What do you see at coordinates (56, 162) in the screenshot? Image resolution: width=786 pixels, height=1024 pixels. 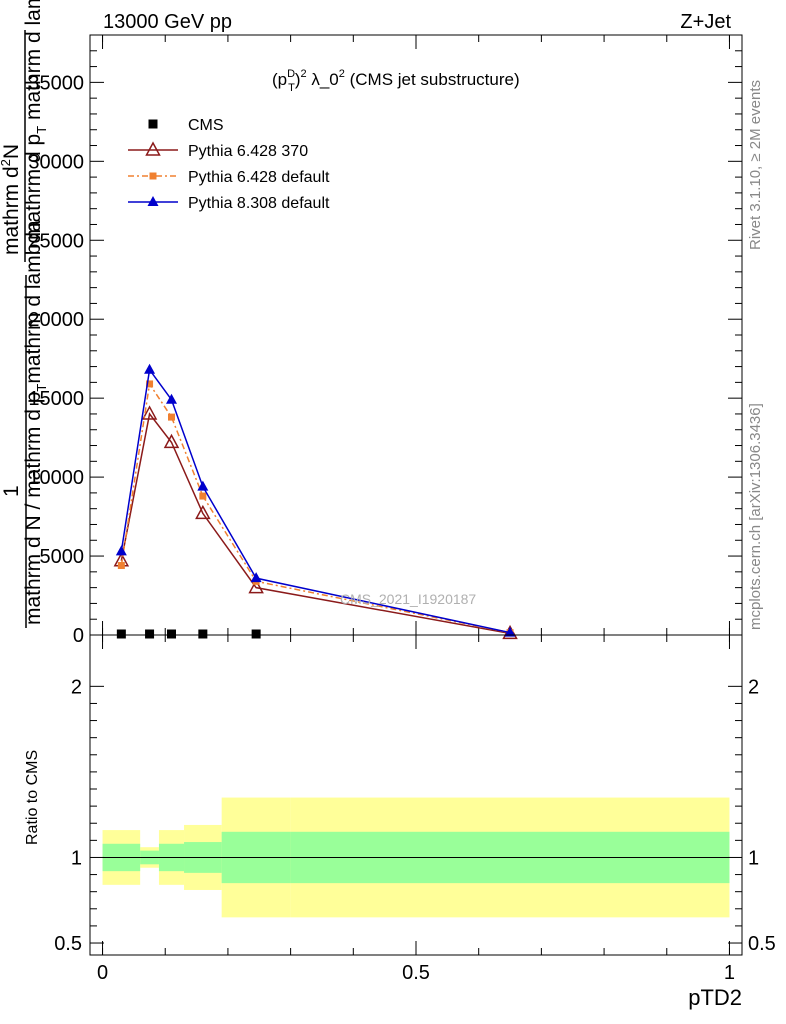 I see `y-tick-label: 30000` at bounding box center [56, 162].